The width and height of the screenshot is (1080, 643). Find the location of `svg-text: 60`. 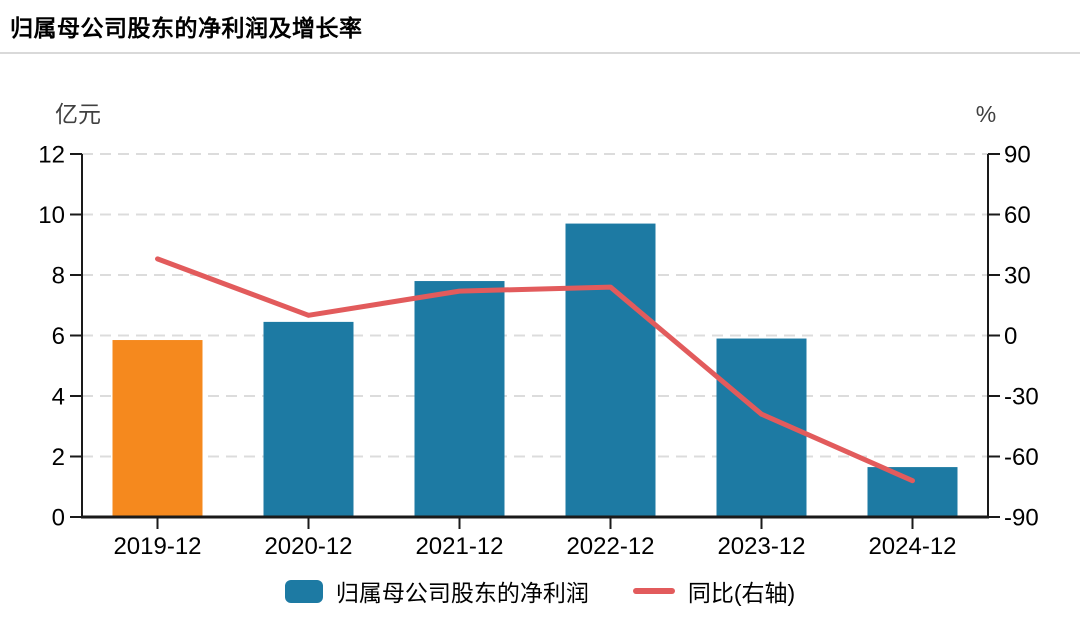

svg-text: 60 is located at coordinates (1017, 215).